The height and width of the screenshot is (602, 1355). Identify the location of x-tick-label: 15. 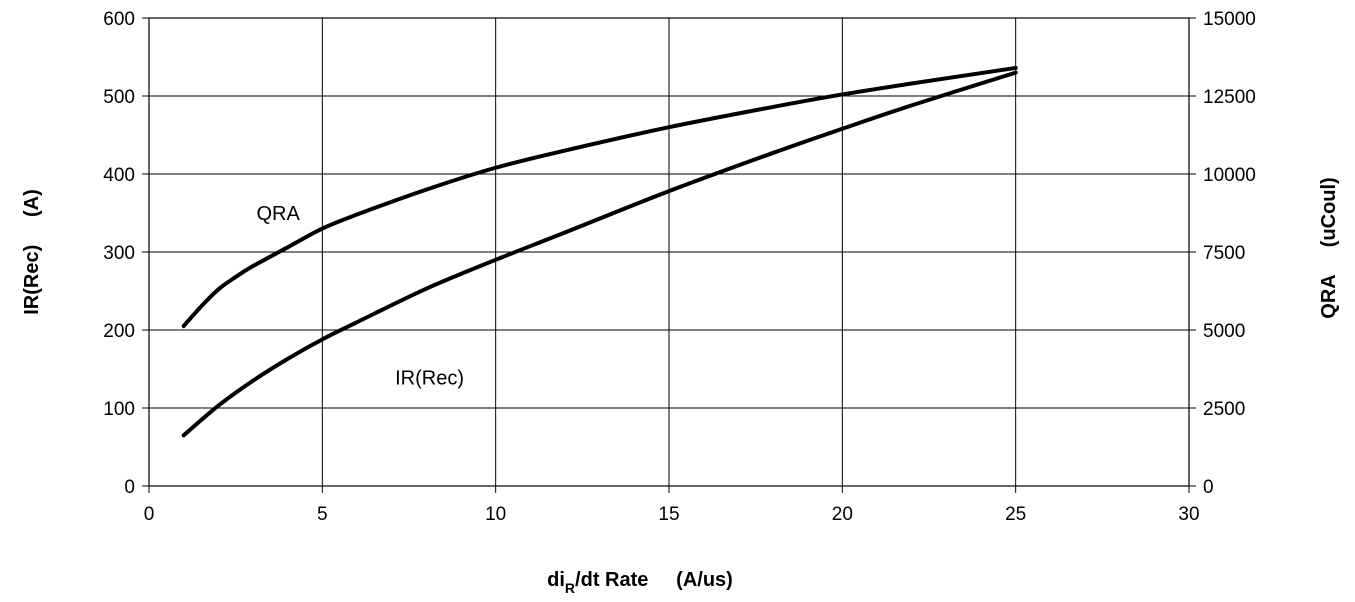
(668, 514).